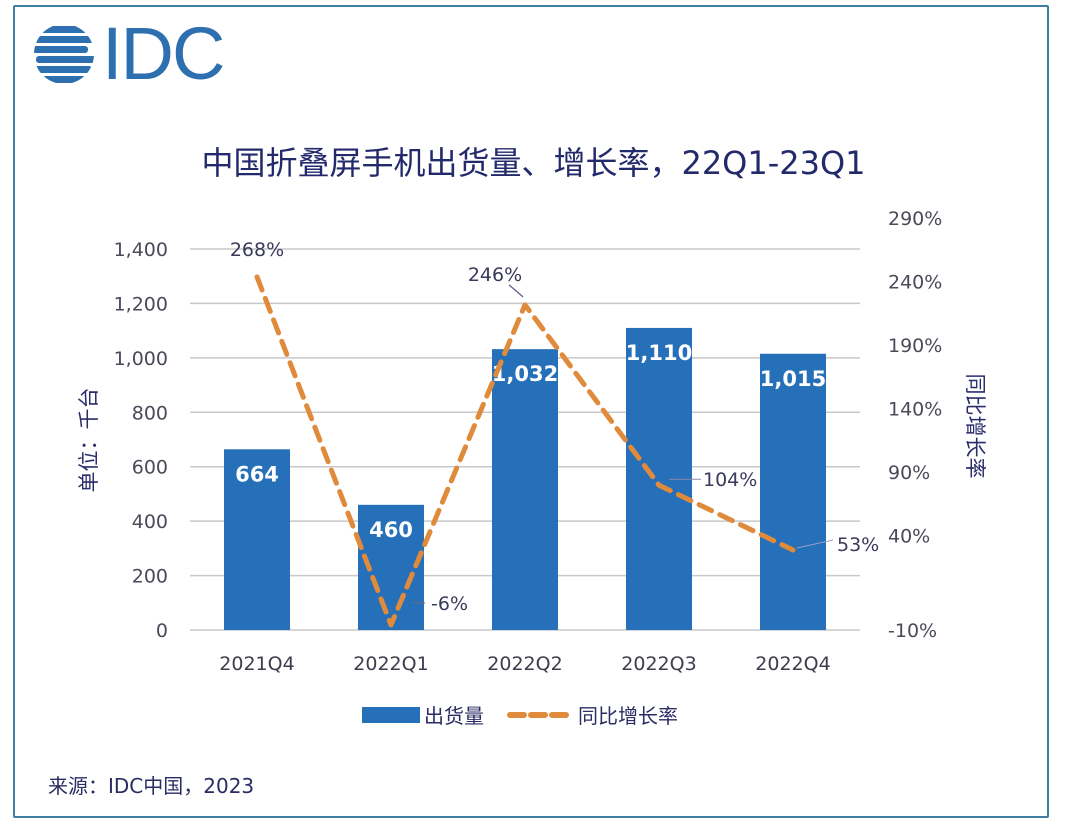 The height and width of the screenshot is (827, 1067). I want to click on globe-logo-icon, so click(64, 54).